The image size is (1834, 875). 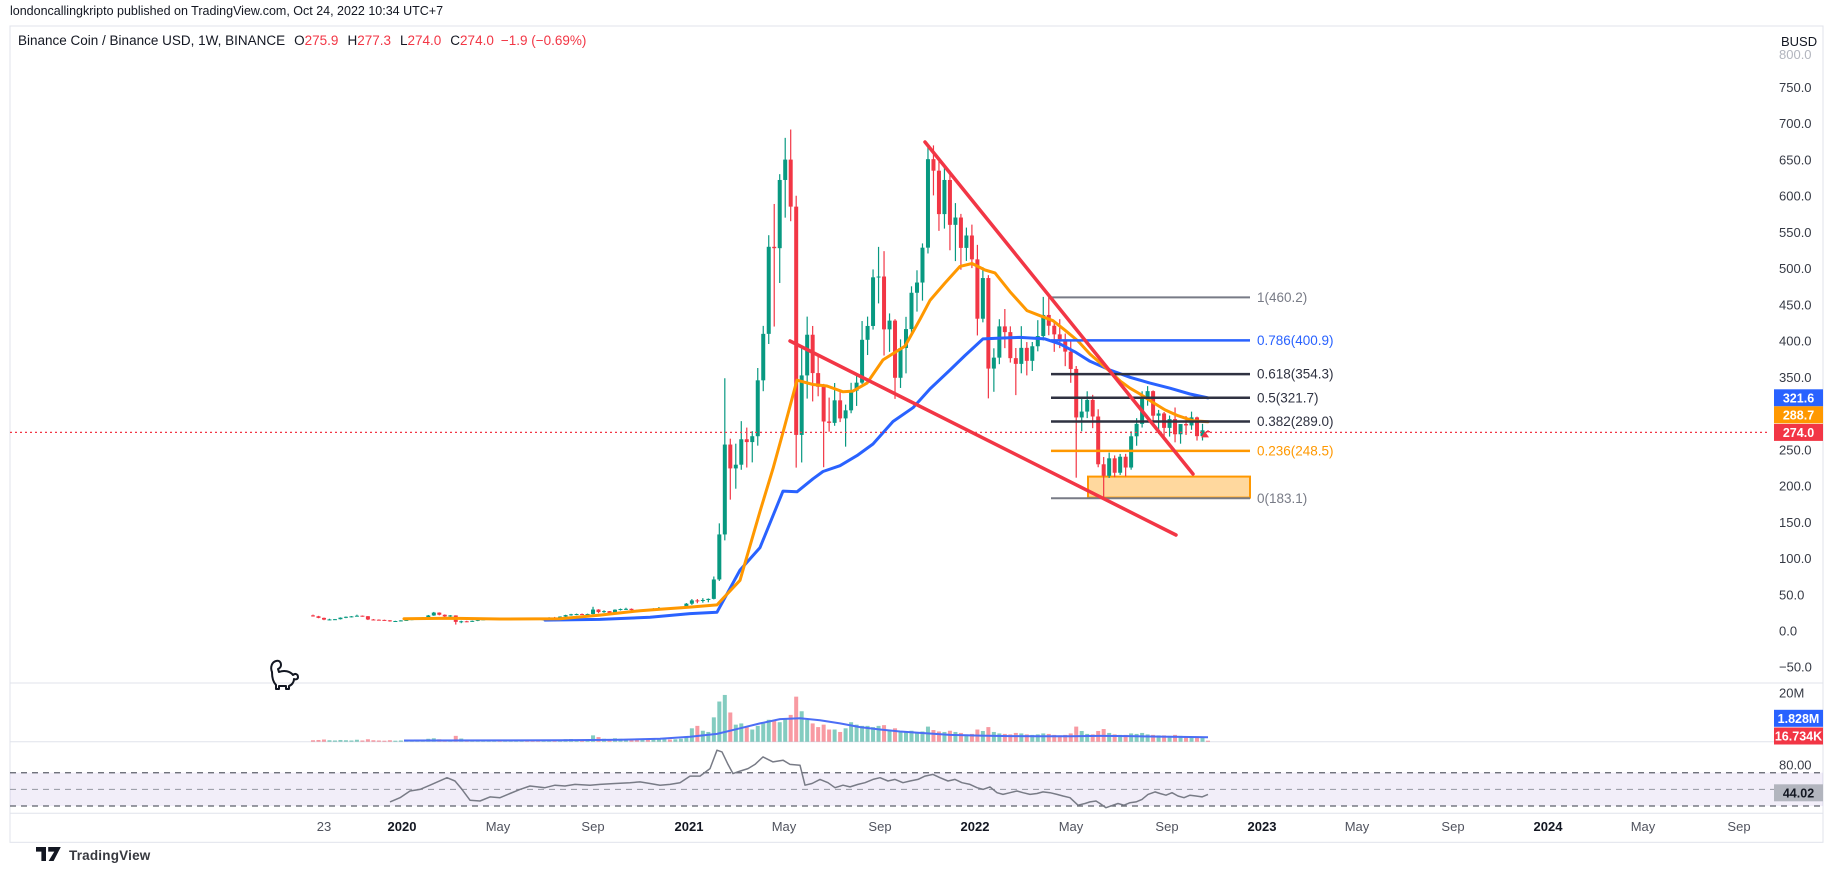 What do you see at coordinates (1795, 196) in the screenshot?
I see `price-tick: 600.0` at bounding box center [1795, 196].